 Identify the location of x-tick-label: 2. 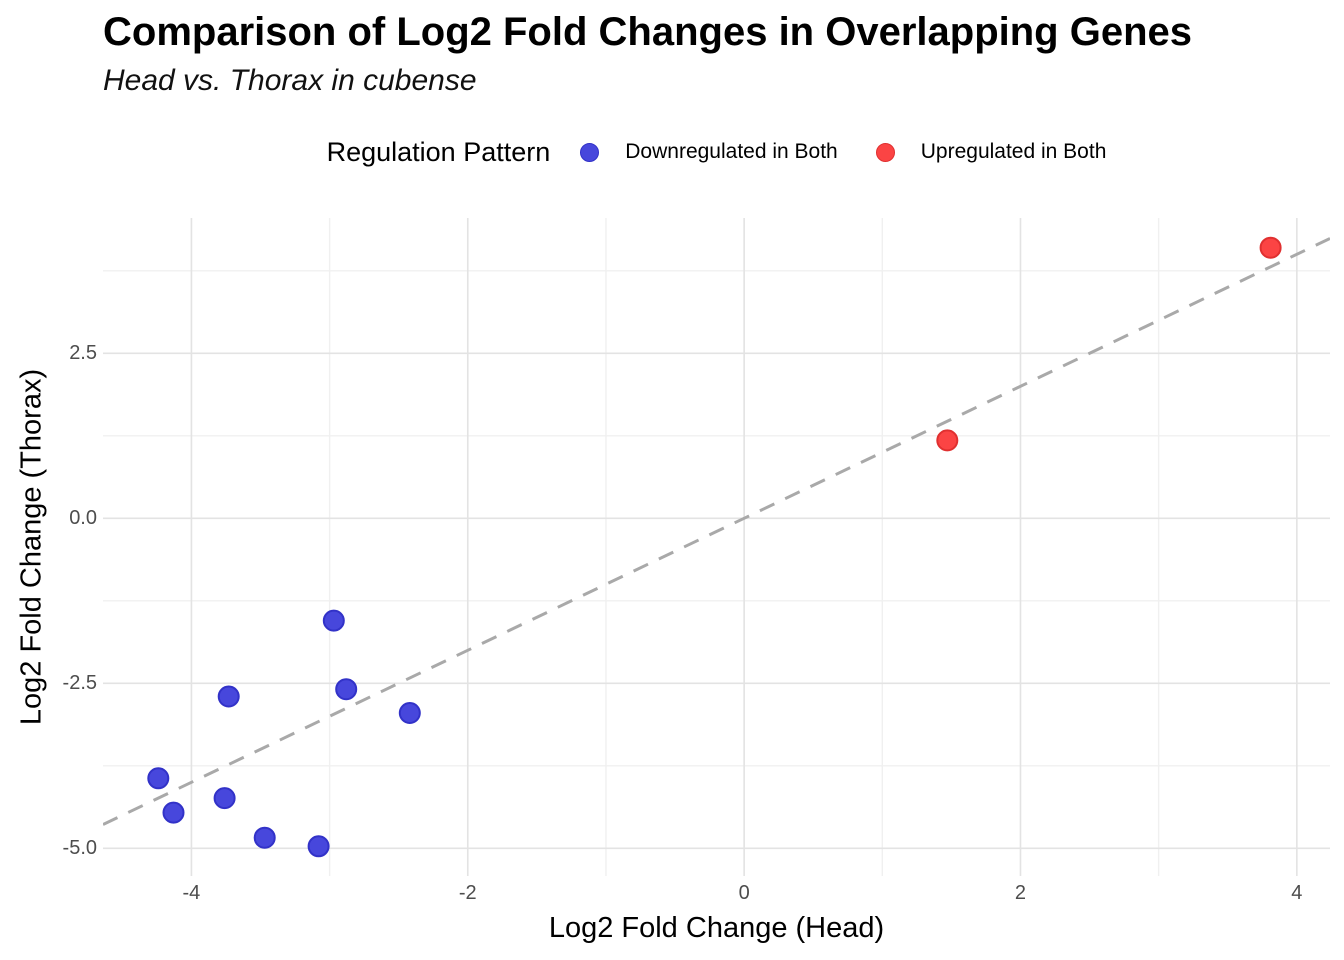
(1020, 893).